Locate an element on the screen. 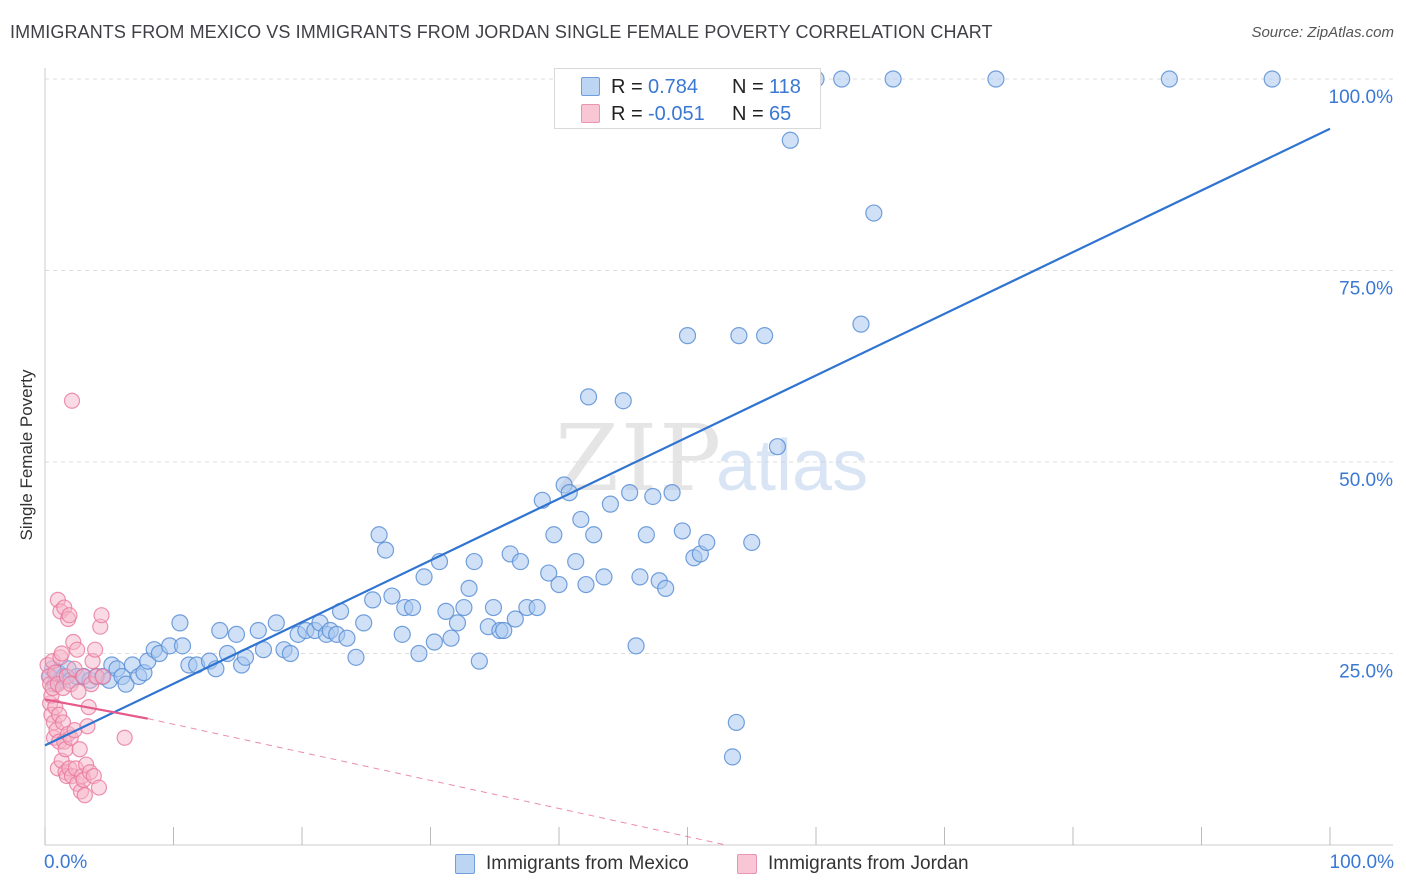 The image size is (1406, 892). y-tick-label: 25.0% is located at coordinates (1366, 672).